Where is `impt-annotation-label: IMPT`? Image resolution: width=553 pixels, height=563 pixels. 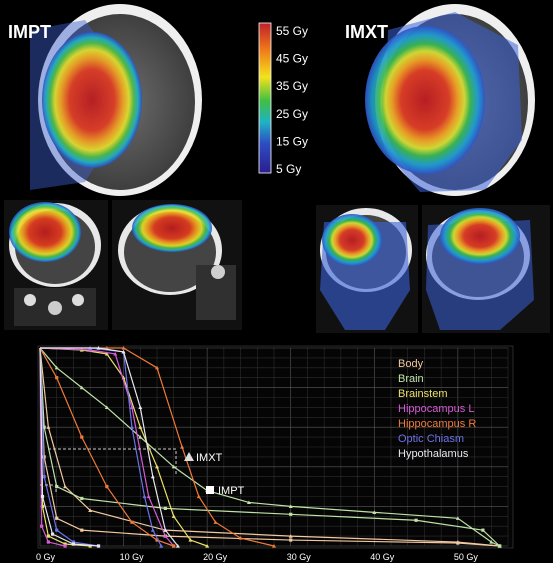 impt-annotation-label: IMPT is located at coordinates (231, 491).